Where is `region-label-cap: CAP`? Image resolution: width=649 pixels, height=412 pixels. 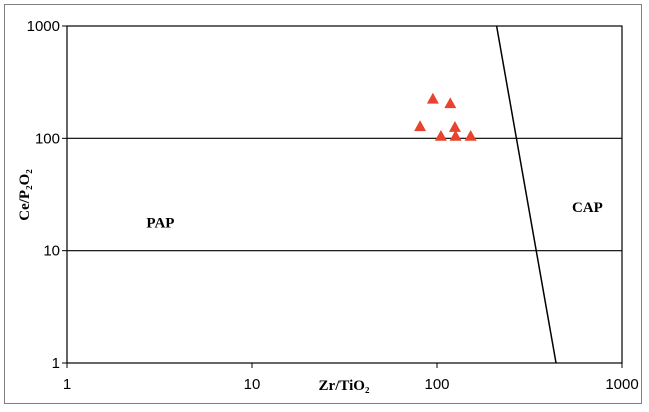 region-label-cap: CAP is located at coordinates (587, 208).